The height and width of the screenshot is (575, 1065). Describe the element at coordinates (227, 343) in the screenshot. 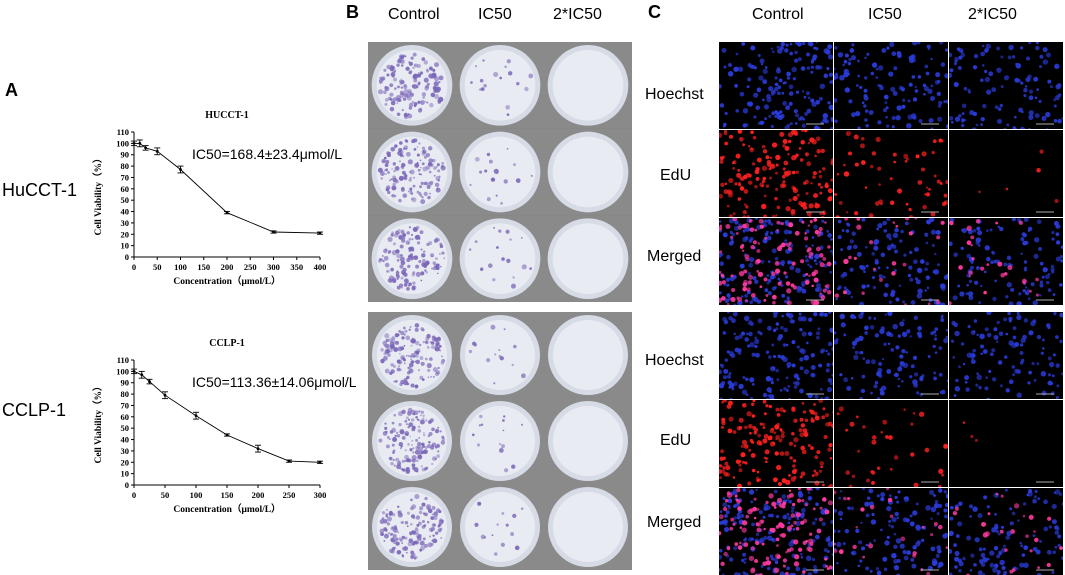

I see `chart-title: CCLP-1` at that location.